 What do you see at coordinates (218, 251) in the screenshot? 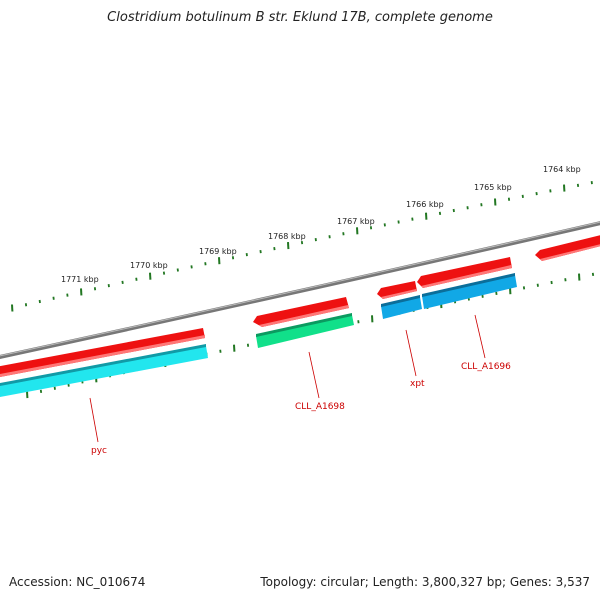
I see `scale-label: 1769 kbp` at bounding box center [218, 251].